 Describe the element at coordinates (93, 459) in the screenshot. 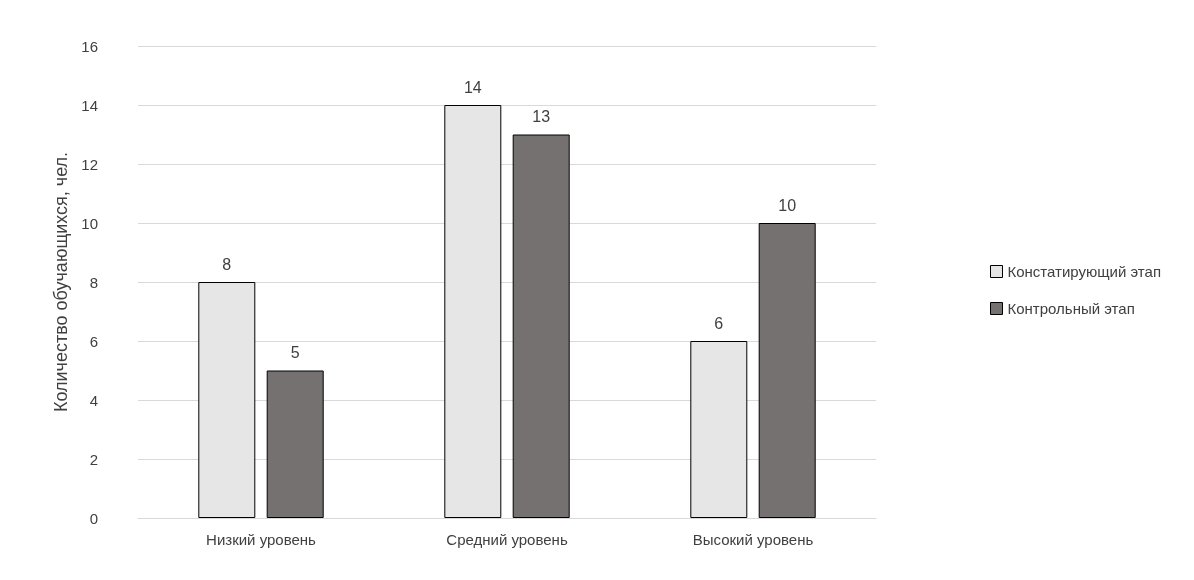

I see `y-tick-label: 2` at that location.